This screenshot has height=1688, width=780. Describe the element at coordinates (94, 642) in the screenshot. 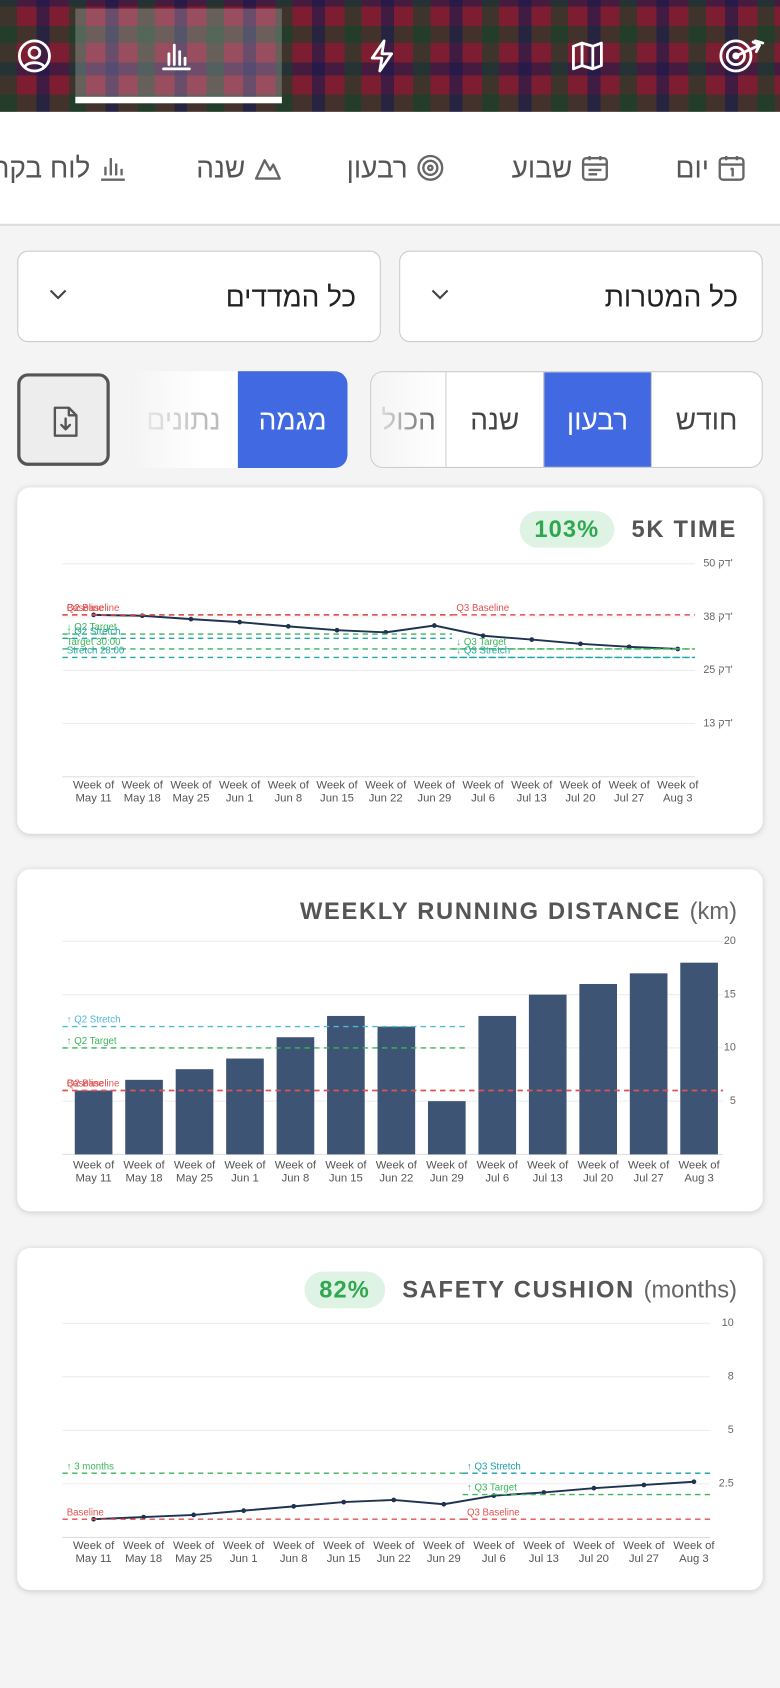

I see `reference-label: Target 30:00` at that location.